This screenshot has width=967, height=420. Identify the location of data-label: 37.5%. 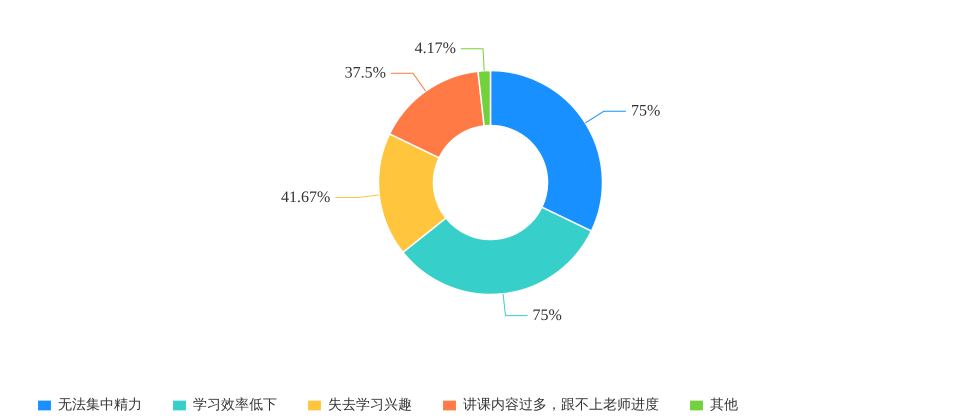
(365, 73).